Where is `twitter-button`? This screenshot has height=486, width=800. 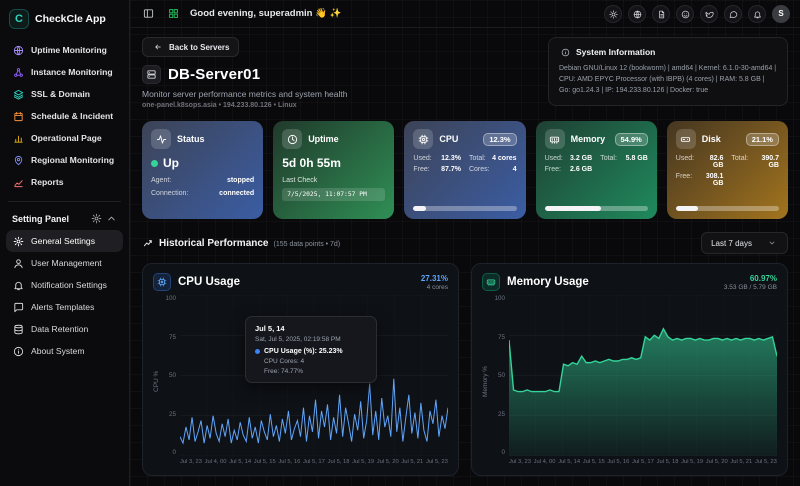
twitter-button is located at coordinates (709, 14).